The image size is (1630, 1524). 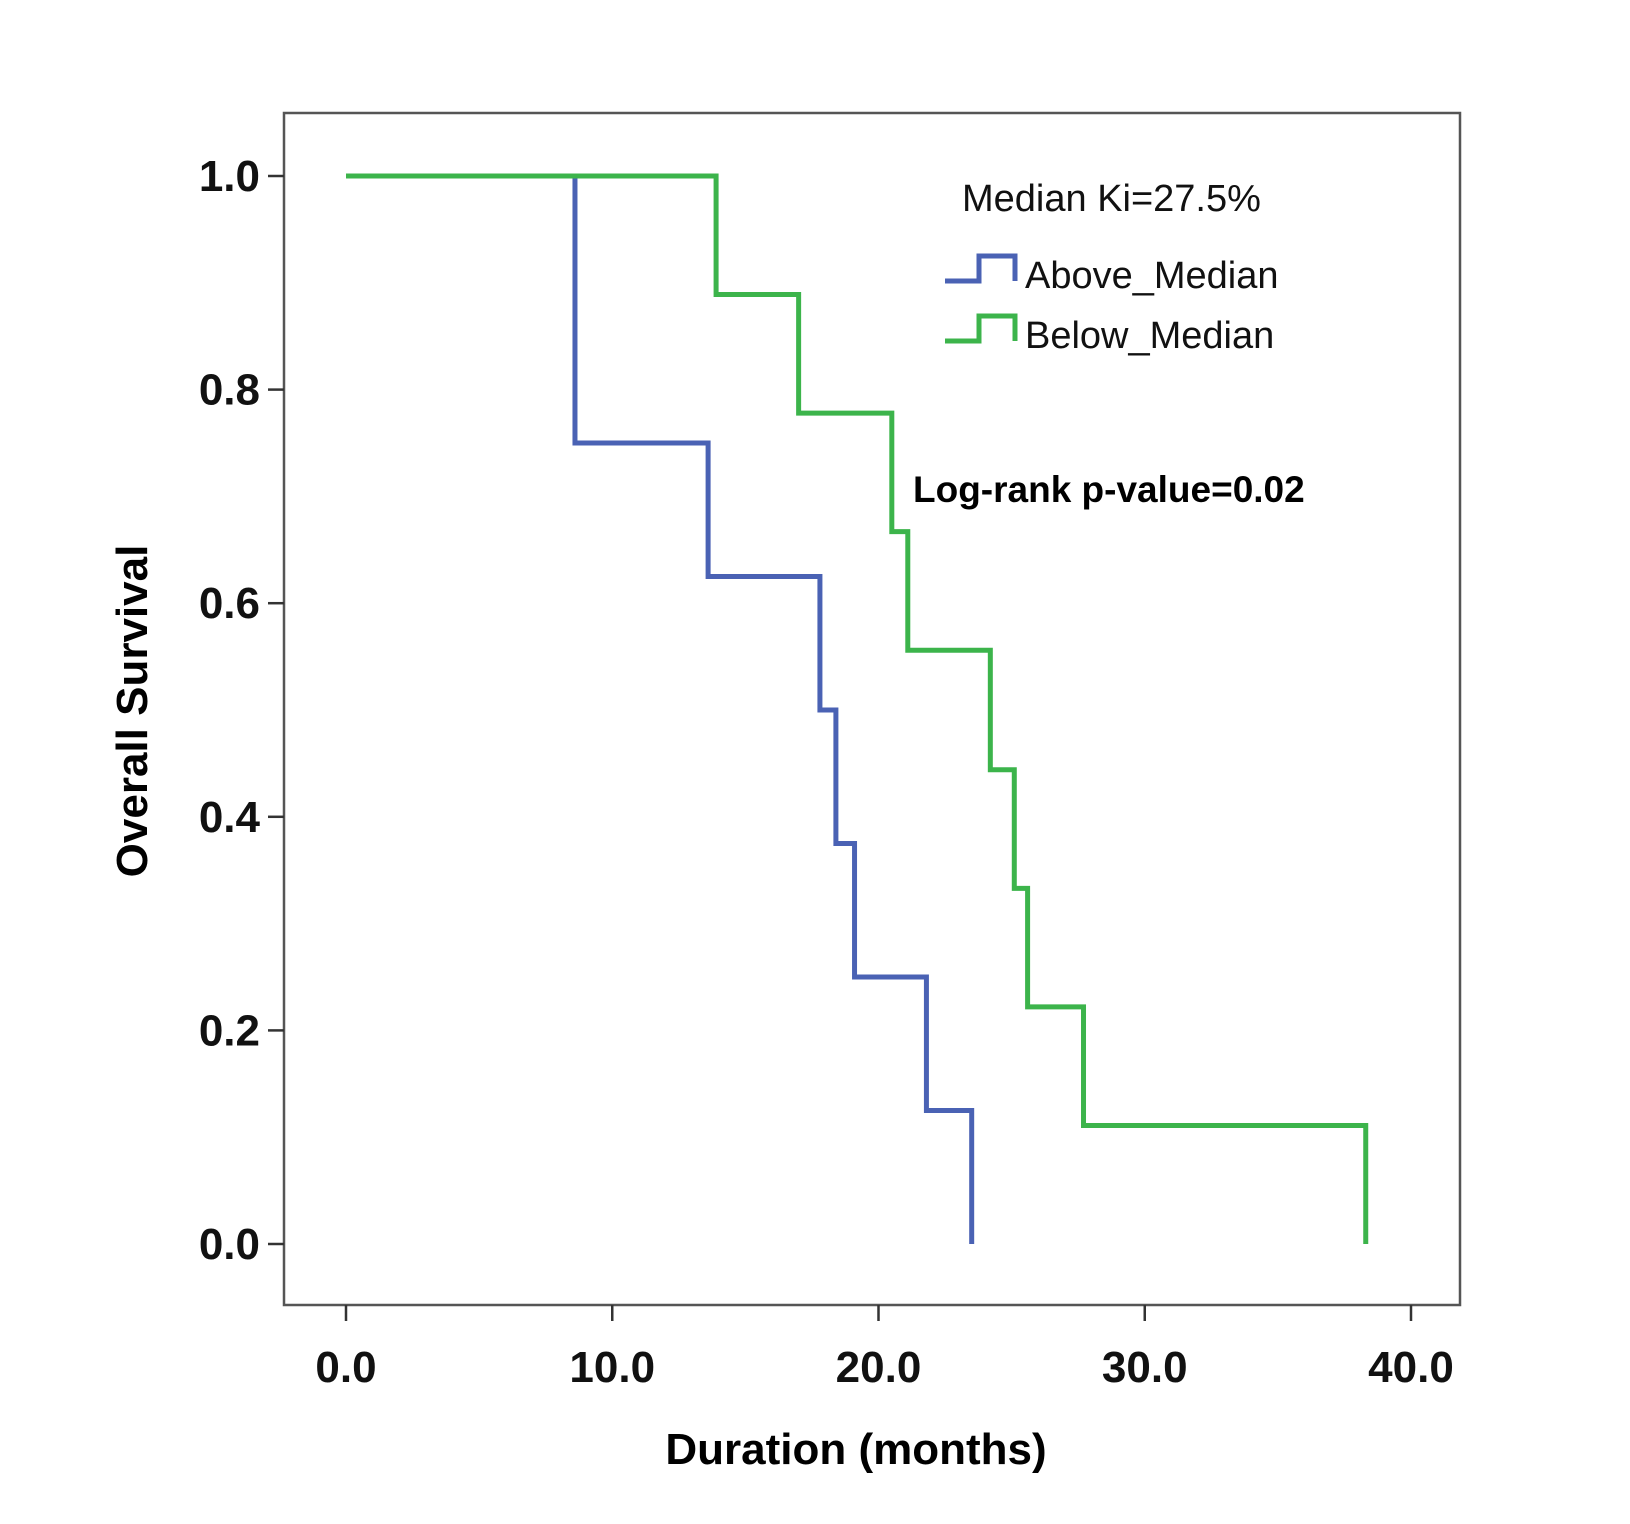 What do you see at coordinates (230, 817) in the screenshot?
I see `y-tick-label: 0.4` at bounding box center [230, 817].